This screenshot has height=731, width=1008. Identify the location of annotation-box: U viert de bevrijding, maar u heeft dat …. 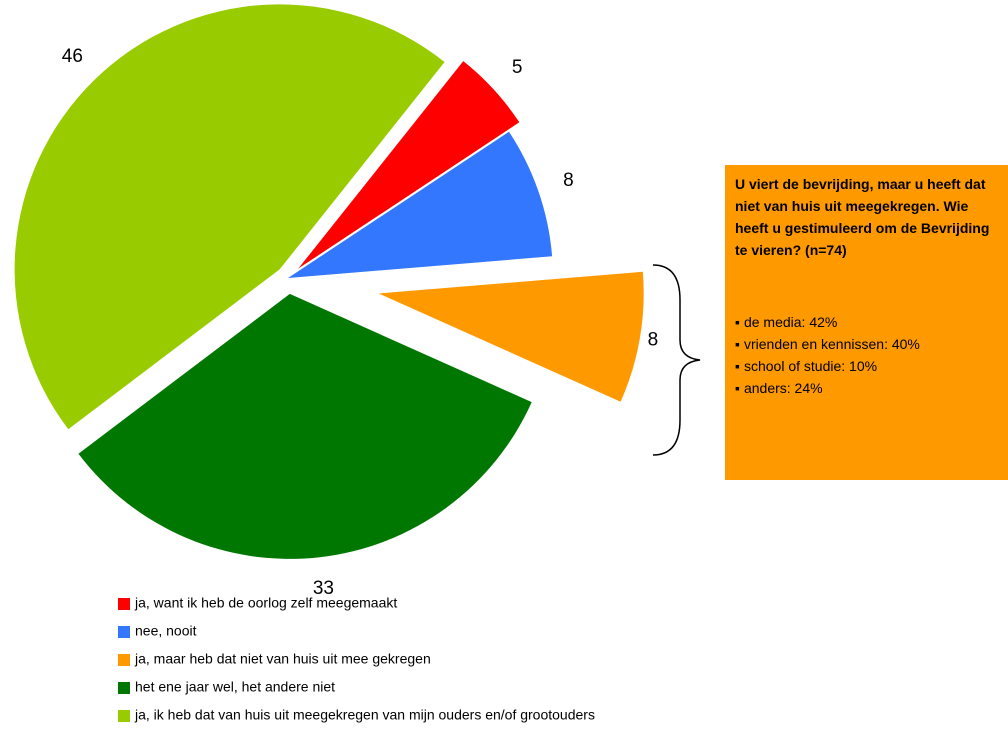
(866, 322).